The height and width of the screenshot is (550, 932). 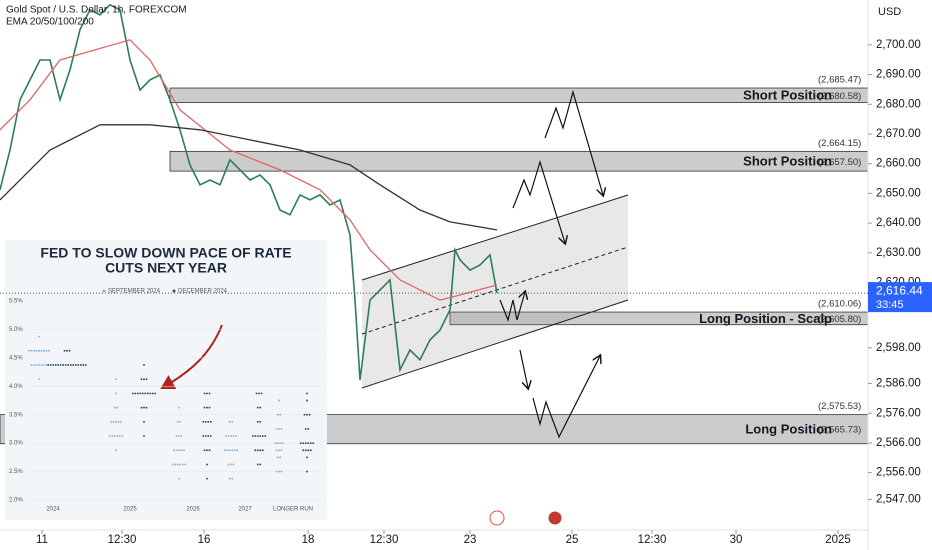 I want to click on zone-low-label: (2,657.50), so click(x=839, y=162).